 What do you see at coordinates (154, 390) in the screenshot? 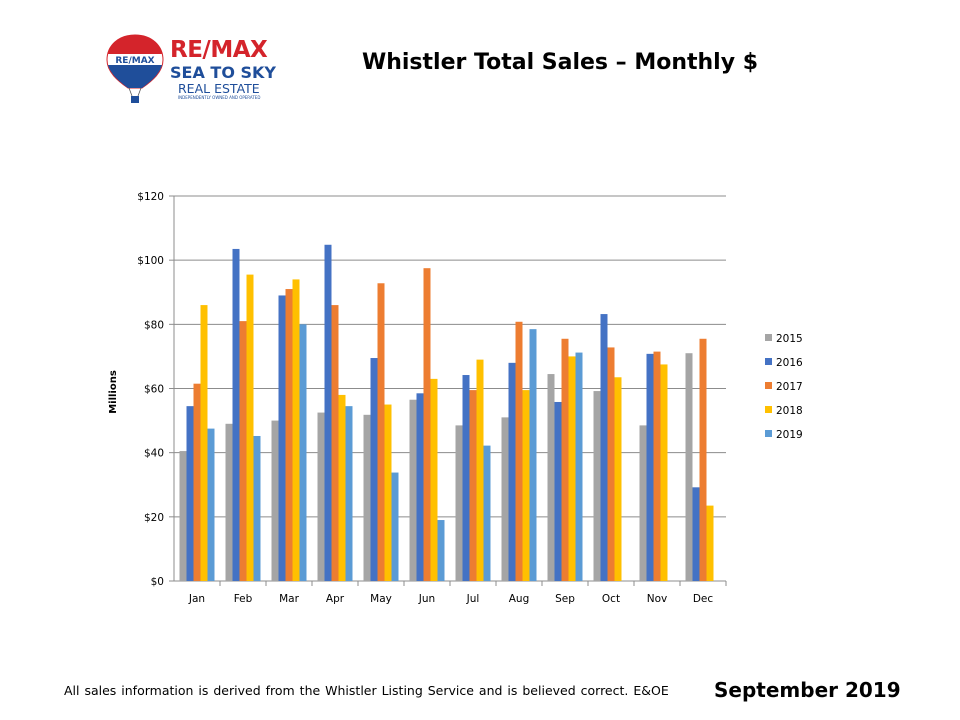
I see `y-tick-label: $60` at bounding box center [154, 390].